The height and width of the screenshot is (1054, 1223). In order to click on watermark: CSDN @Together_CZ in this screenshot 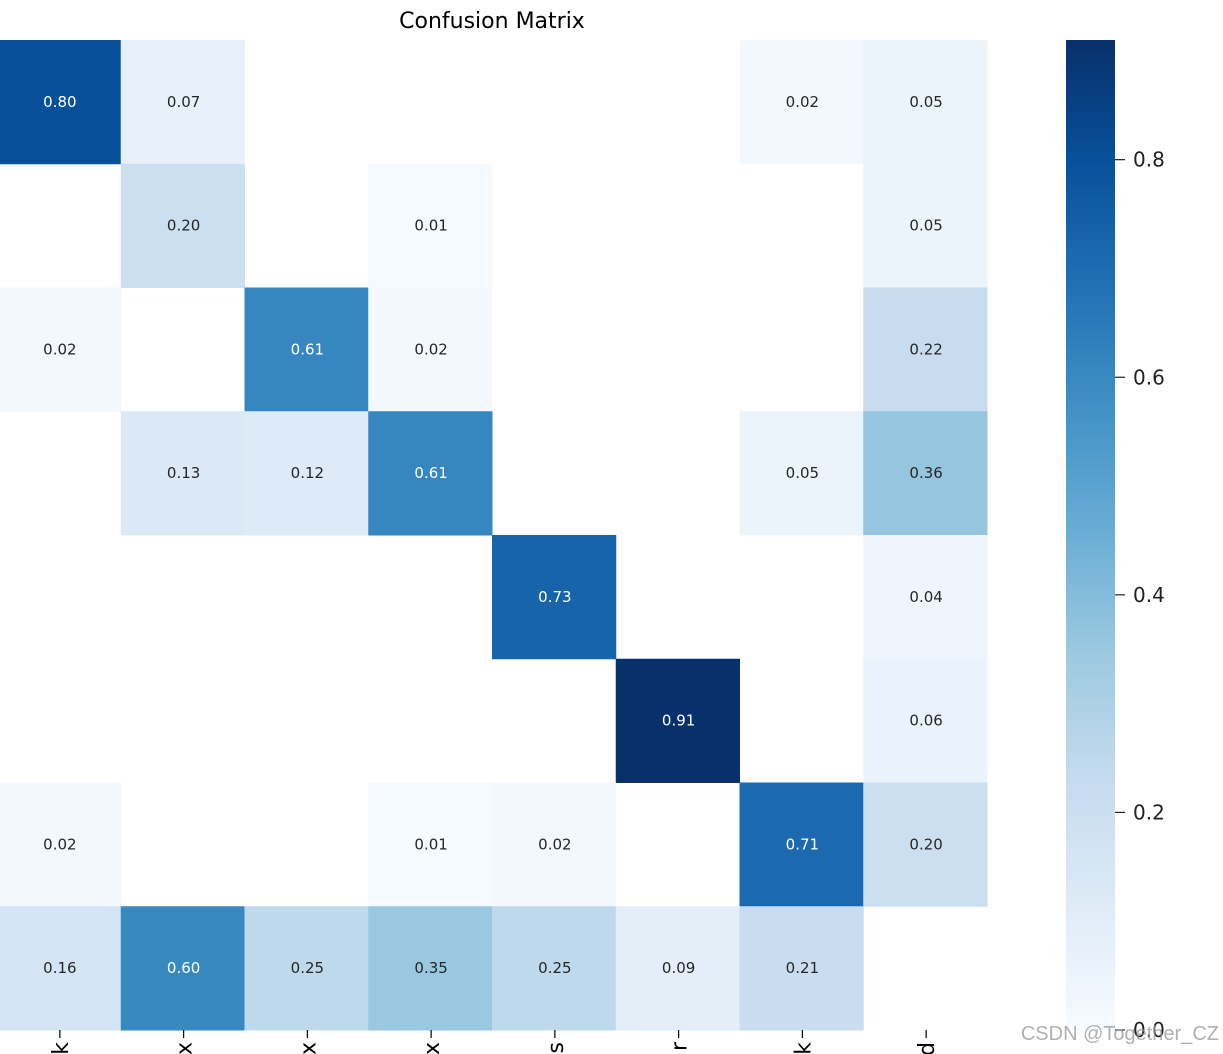, I will do `click(1119, 1034)`.